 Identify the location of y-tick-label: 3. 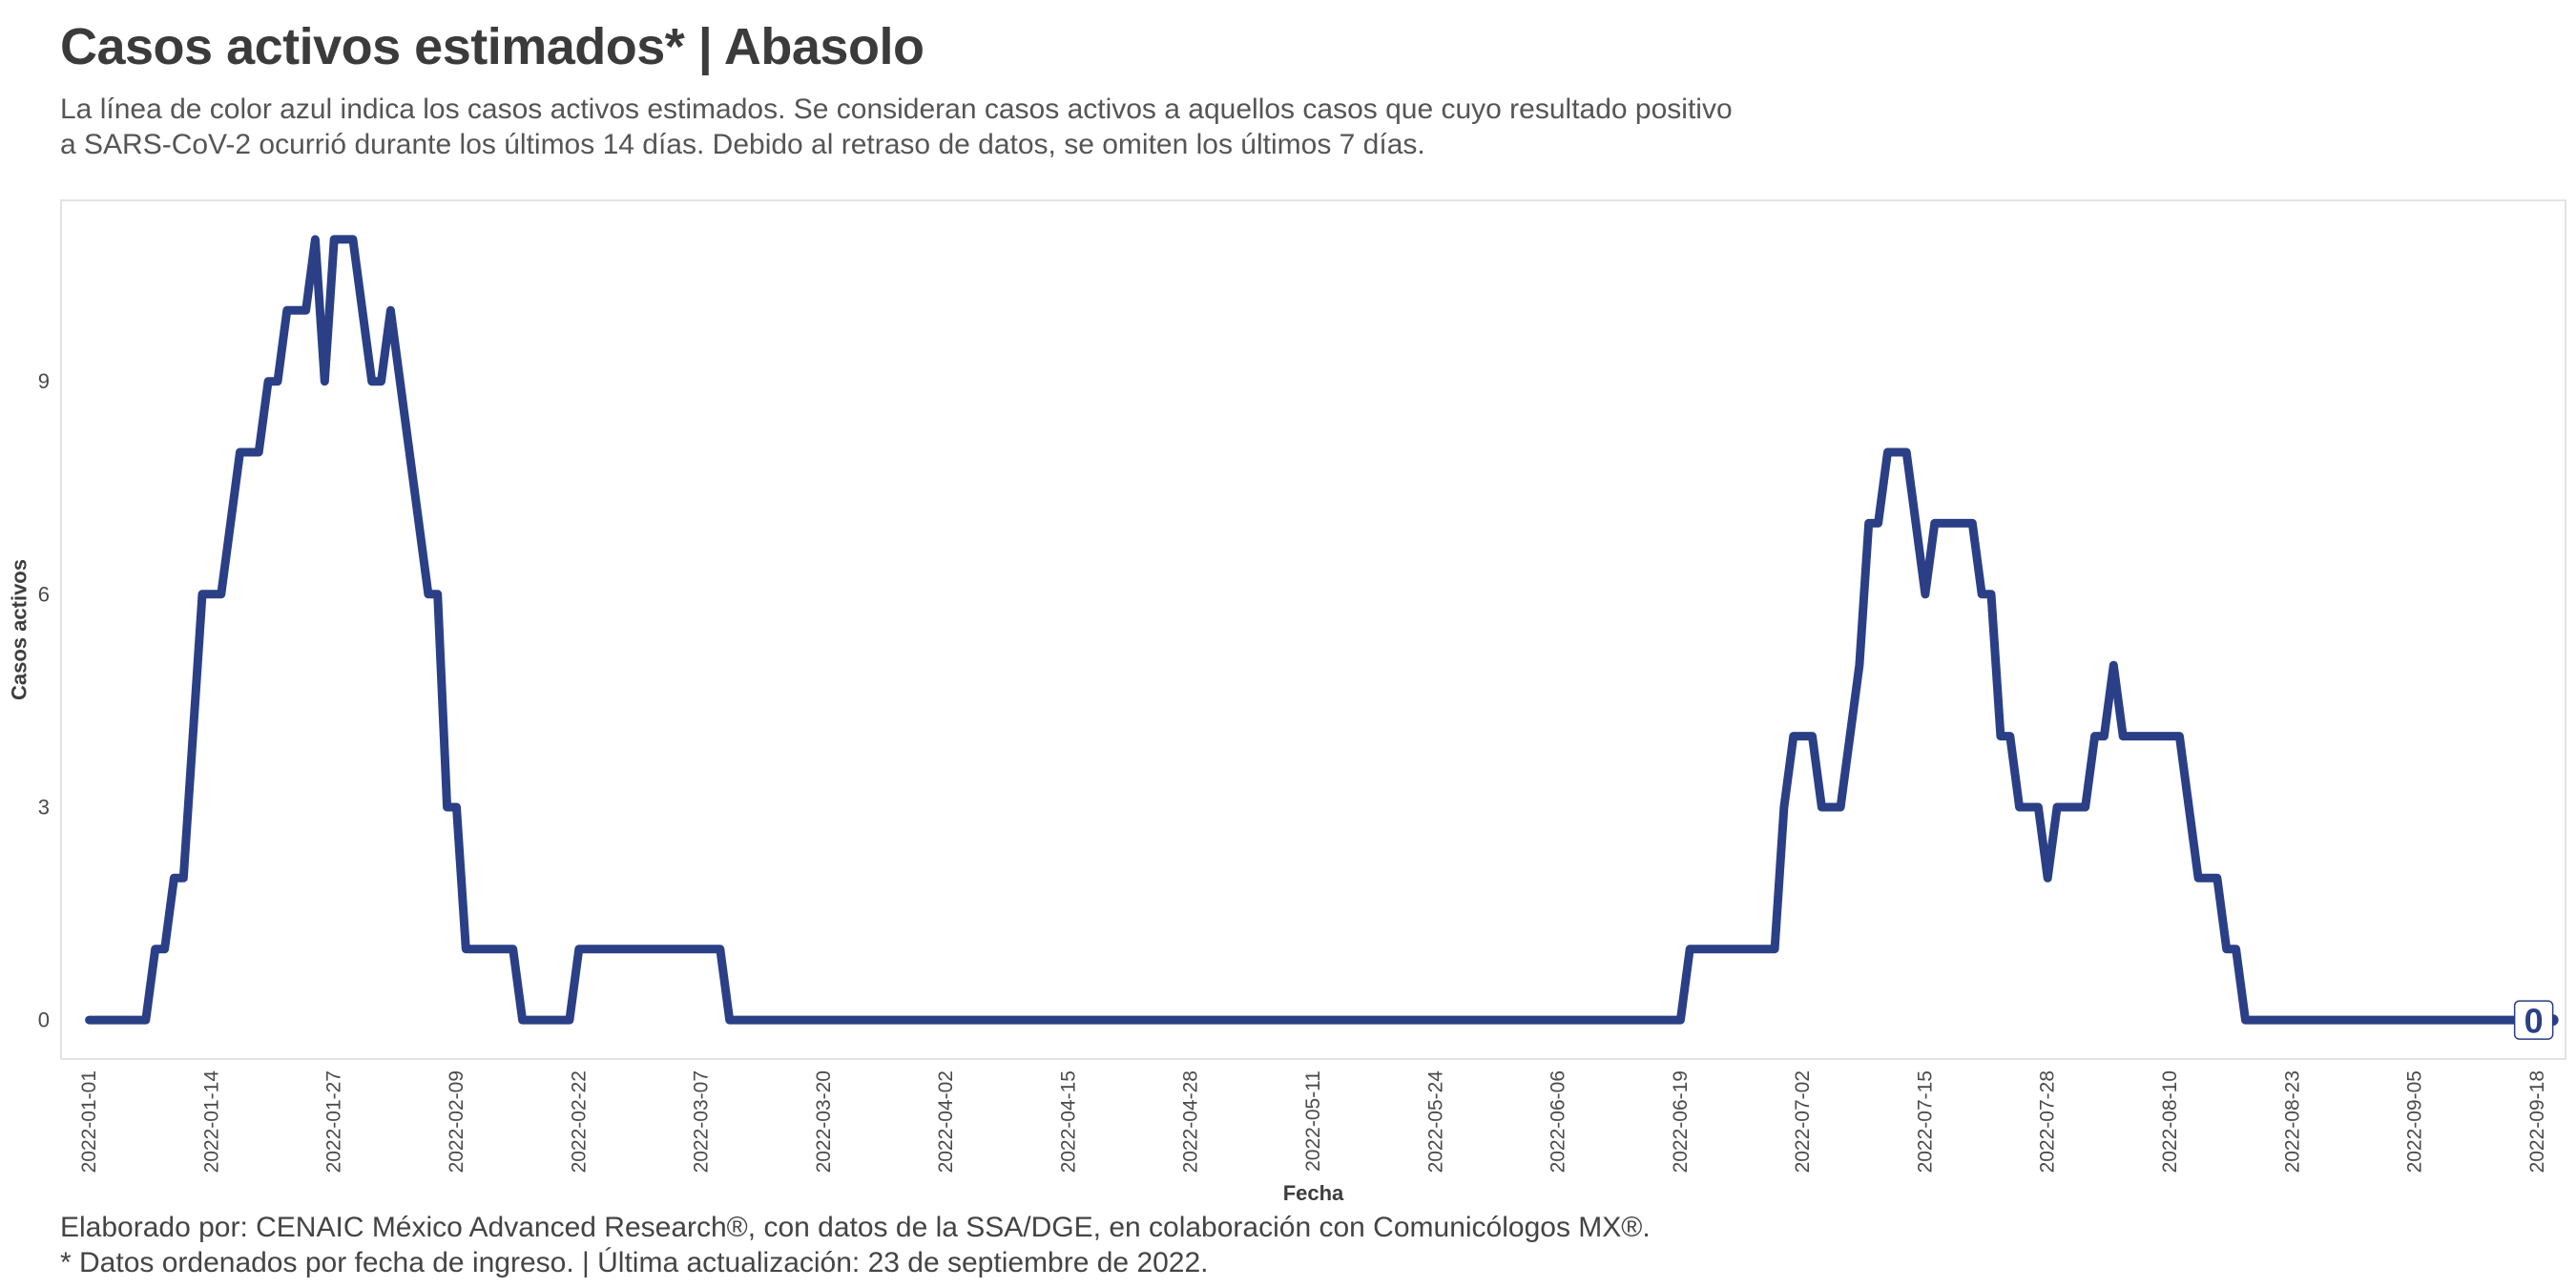
(44, 807).